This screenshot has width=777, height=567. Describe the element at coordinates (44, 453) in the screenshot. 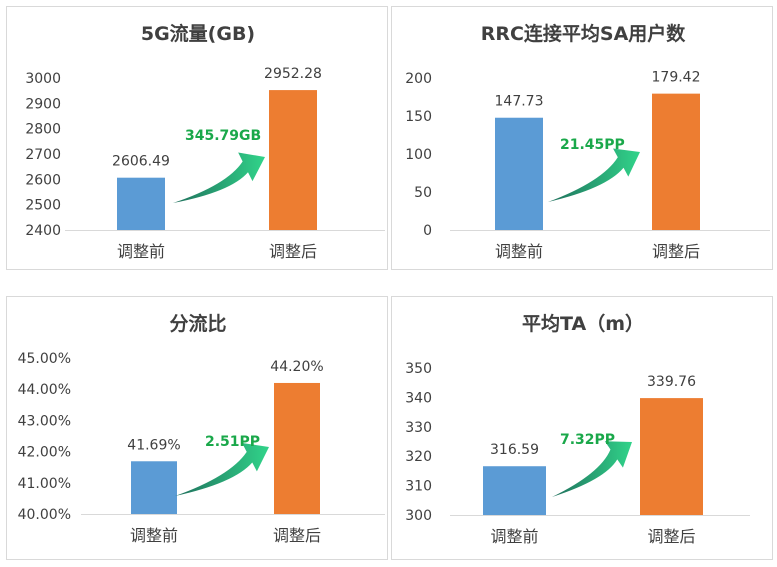

I see `y-tick-label: 42.00%` at that location.